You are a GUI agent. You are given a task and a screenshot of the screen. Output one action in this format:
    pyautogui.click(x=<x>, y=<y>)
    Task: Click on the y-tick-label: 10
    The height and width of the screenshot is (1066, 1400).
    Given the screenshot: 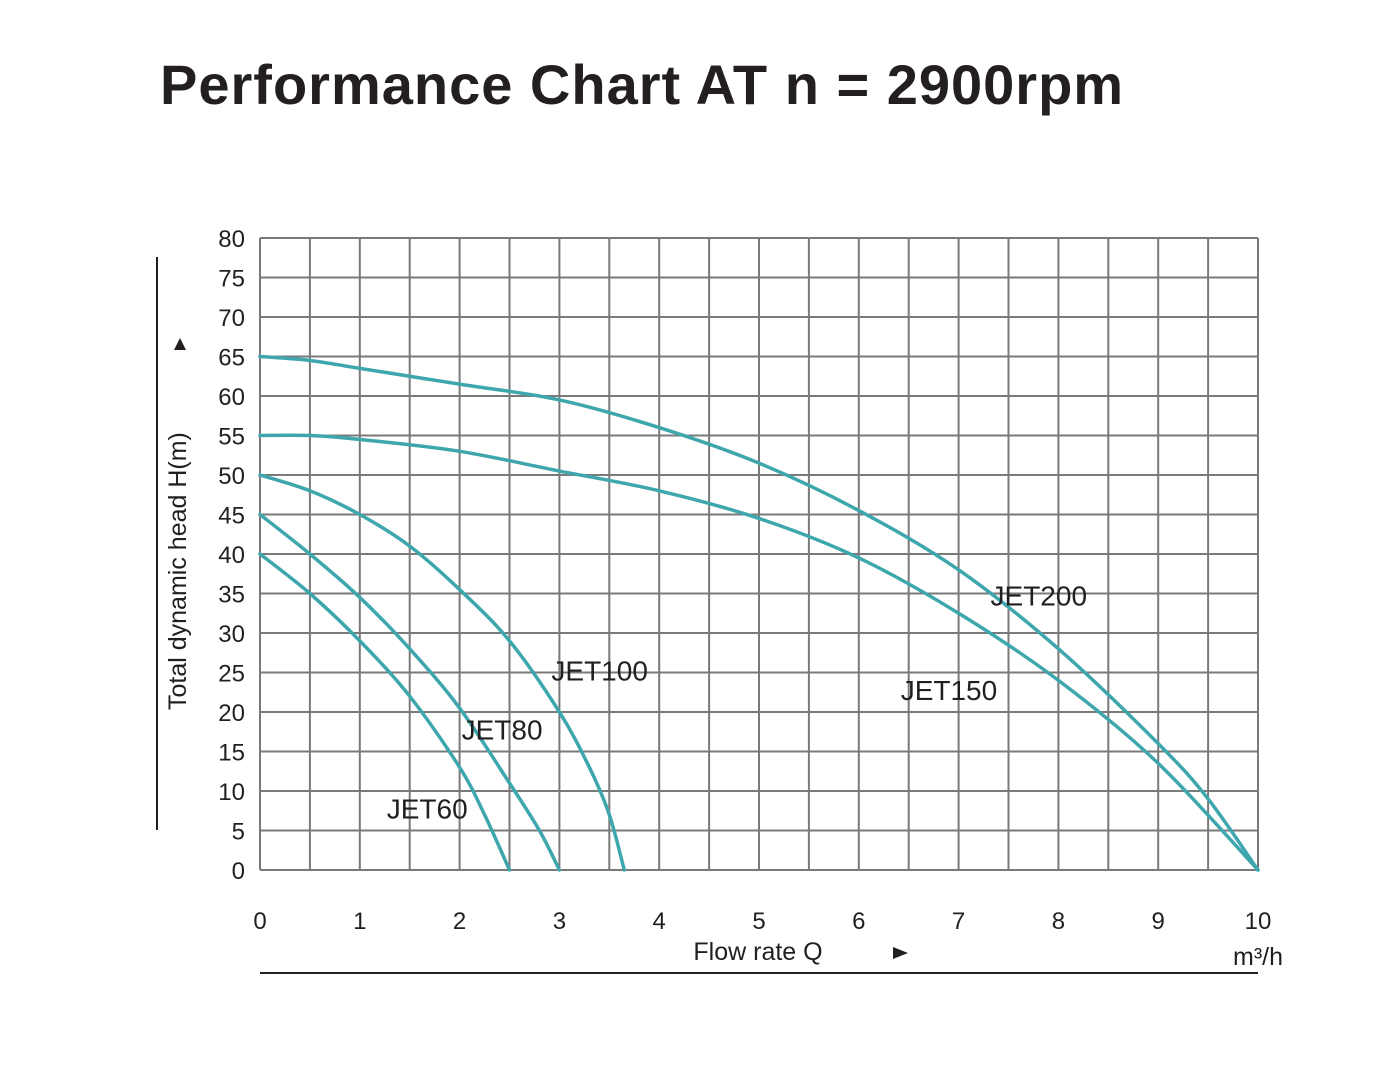 What is the action you would take?
    pyautogui.click(x=231, y=792)
    